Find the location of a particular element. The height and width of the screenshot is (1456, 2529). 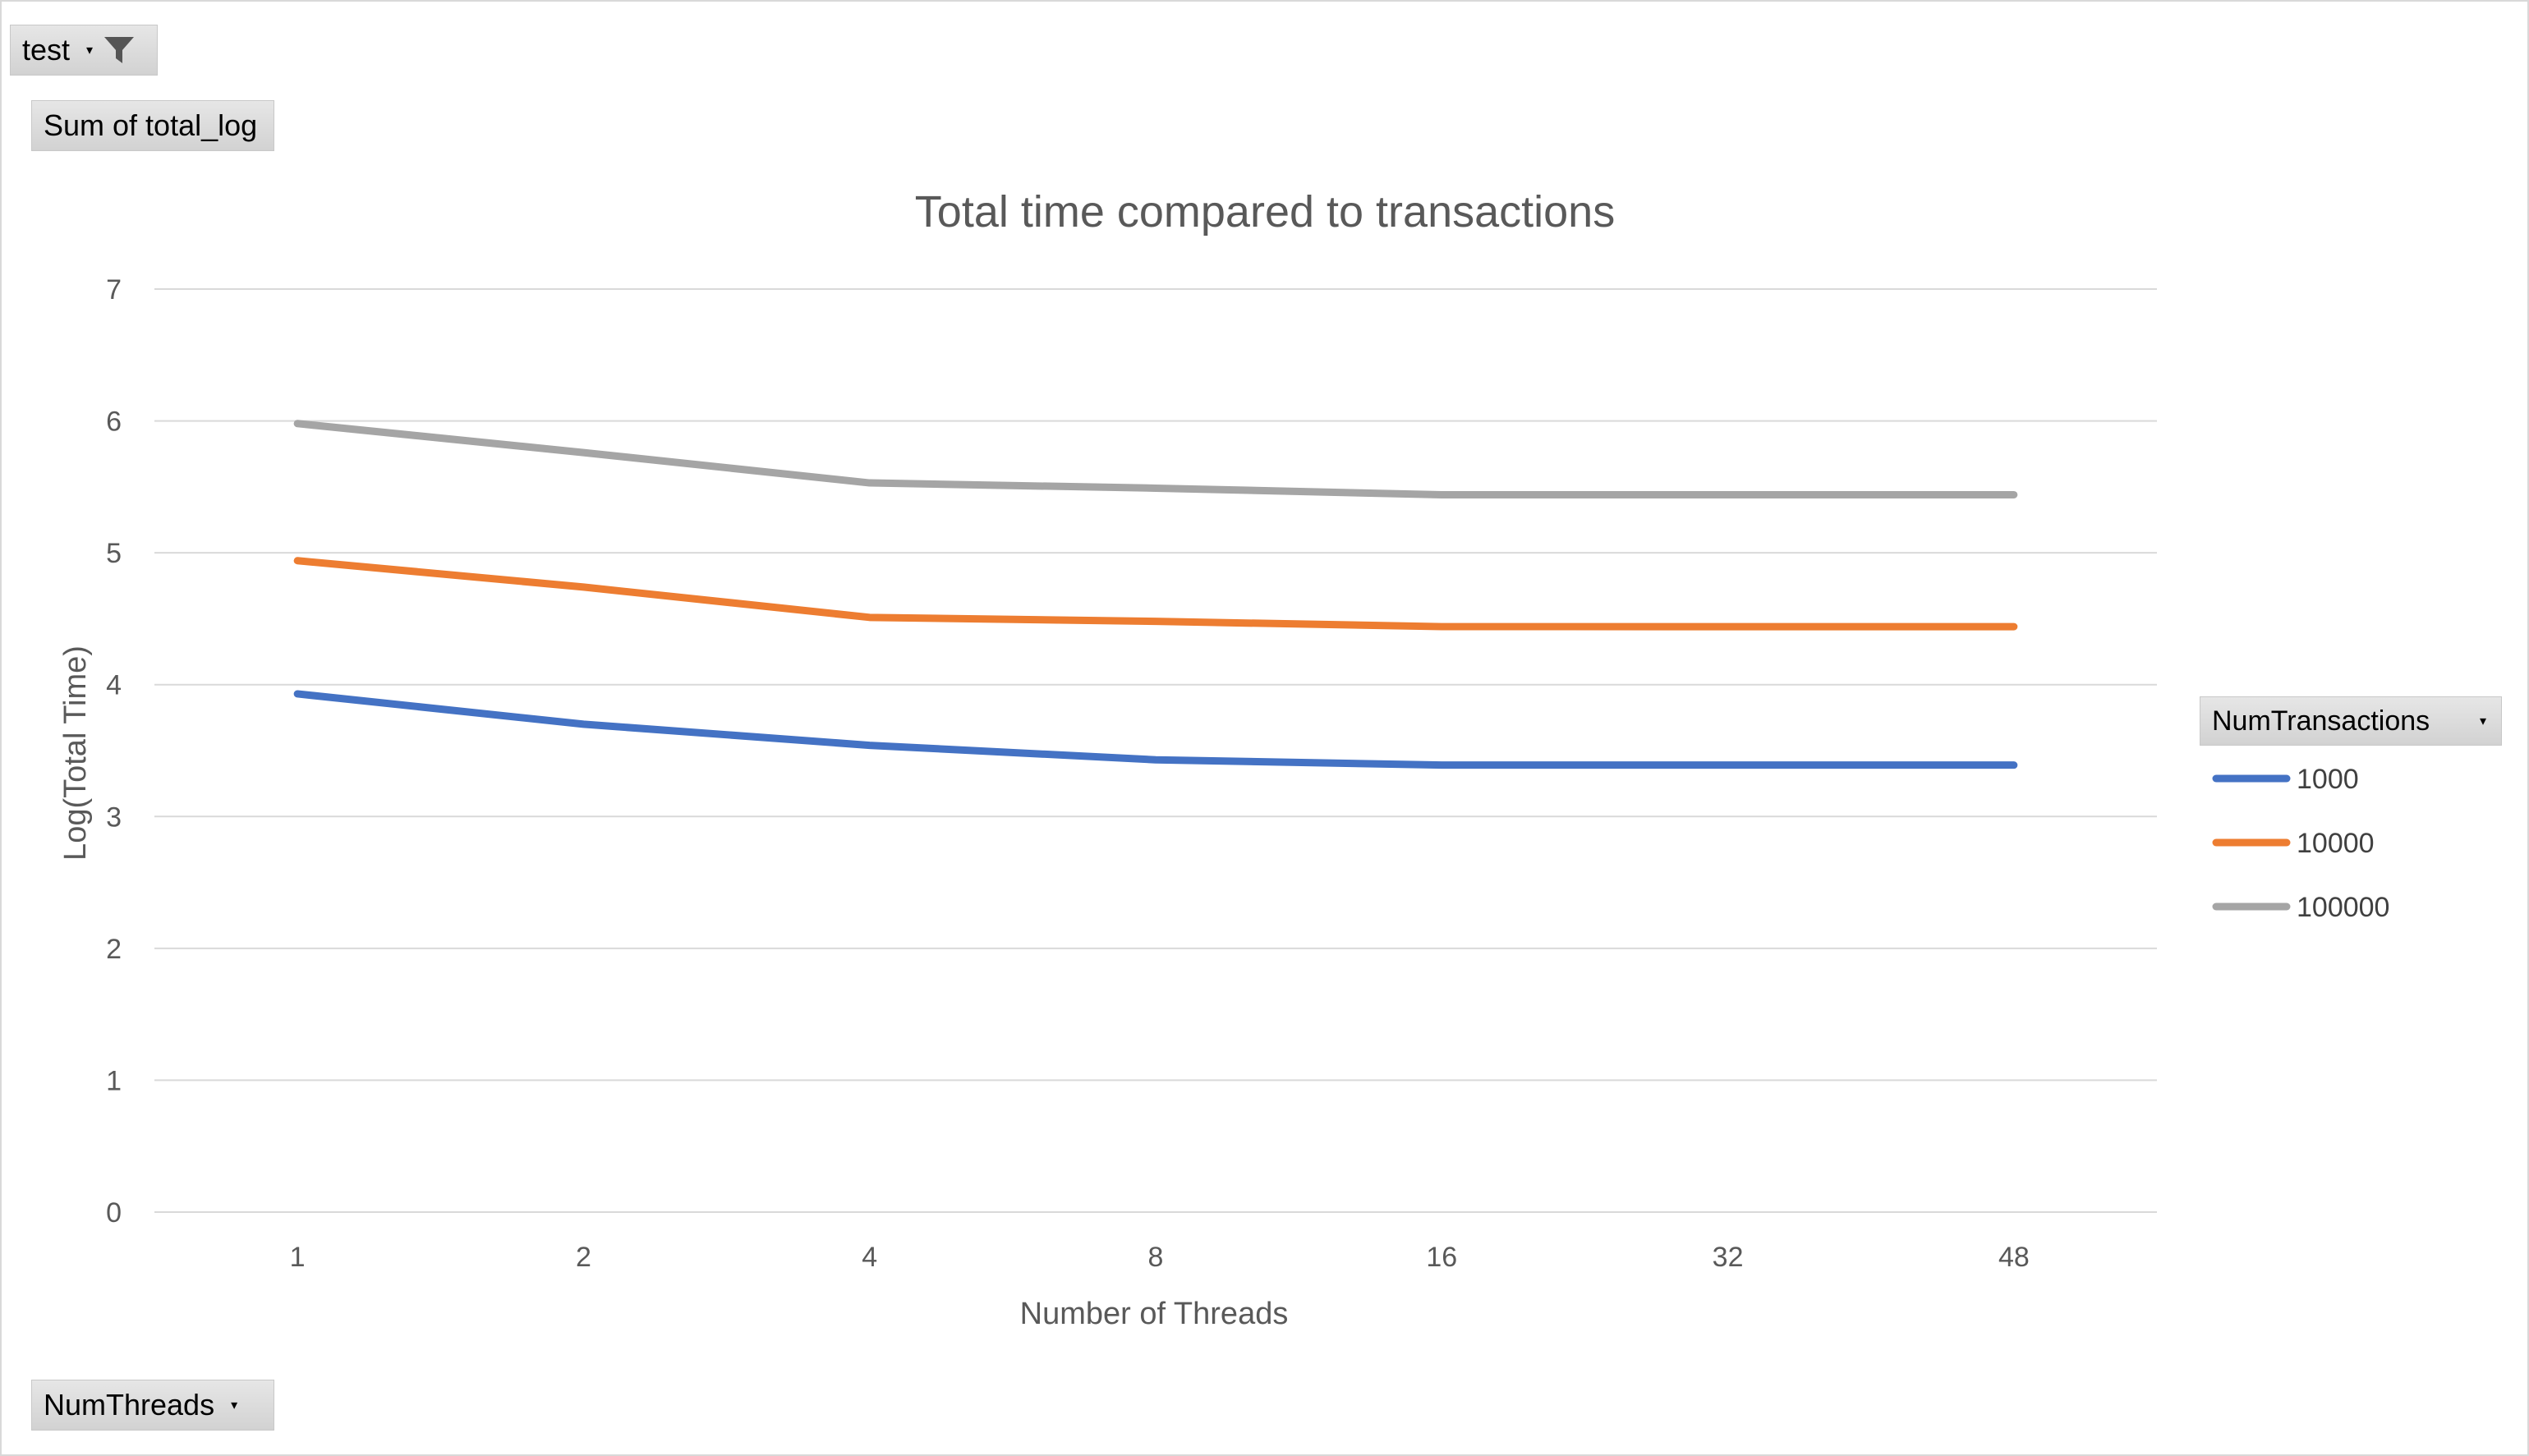

x-tick-label: 8 is located at coordinates (1156, 1257).